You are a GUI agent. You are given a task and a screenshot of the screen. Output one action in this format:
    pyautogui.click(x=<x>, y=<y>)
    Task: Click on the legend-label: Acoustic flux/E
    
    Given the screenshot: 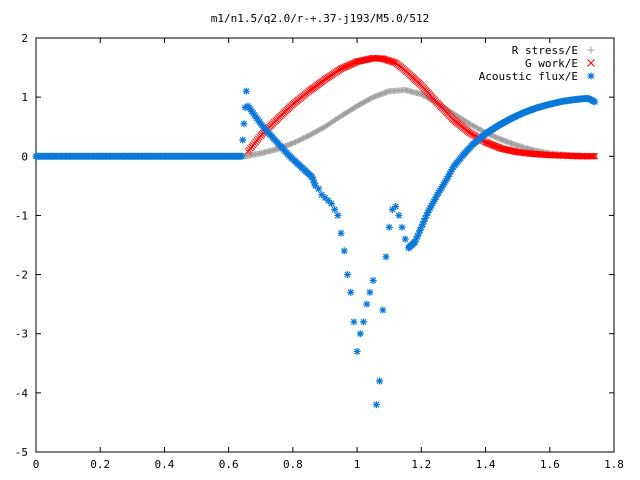 What is the action you would take?
    pyautogui.click(x=528, y=76)
    